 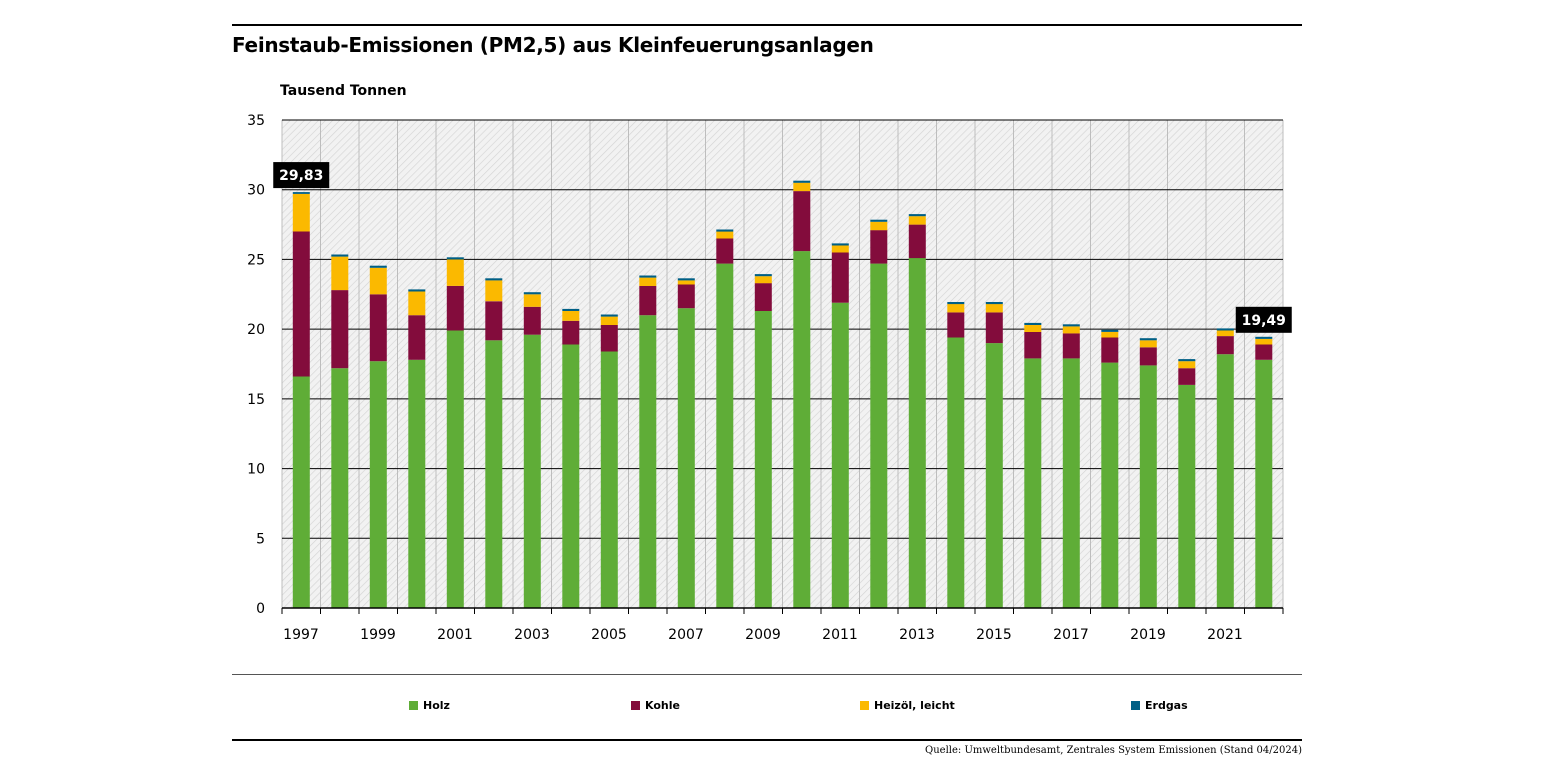 I want to click on bar-segment-erdgas-2007, so click(x=686, y=279).